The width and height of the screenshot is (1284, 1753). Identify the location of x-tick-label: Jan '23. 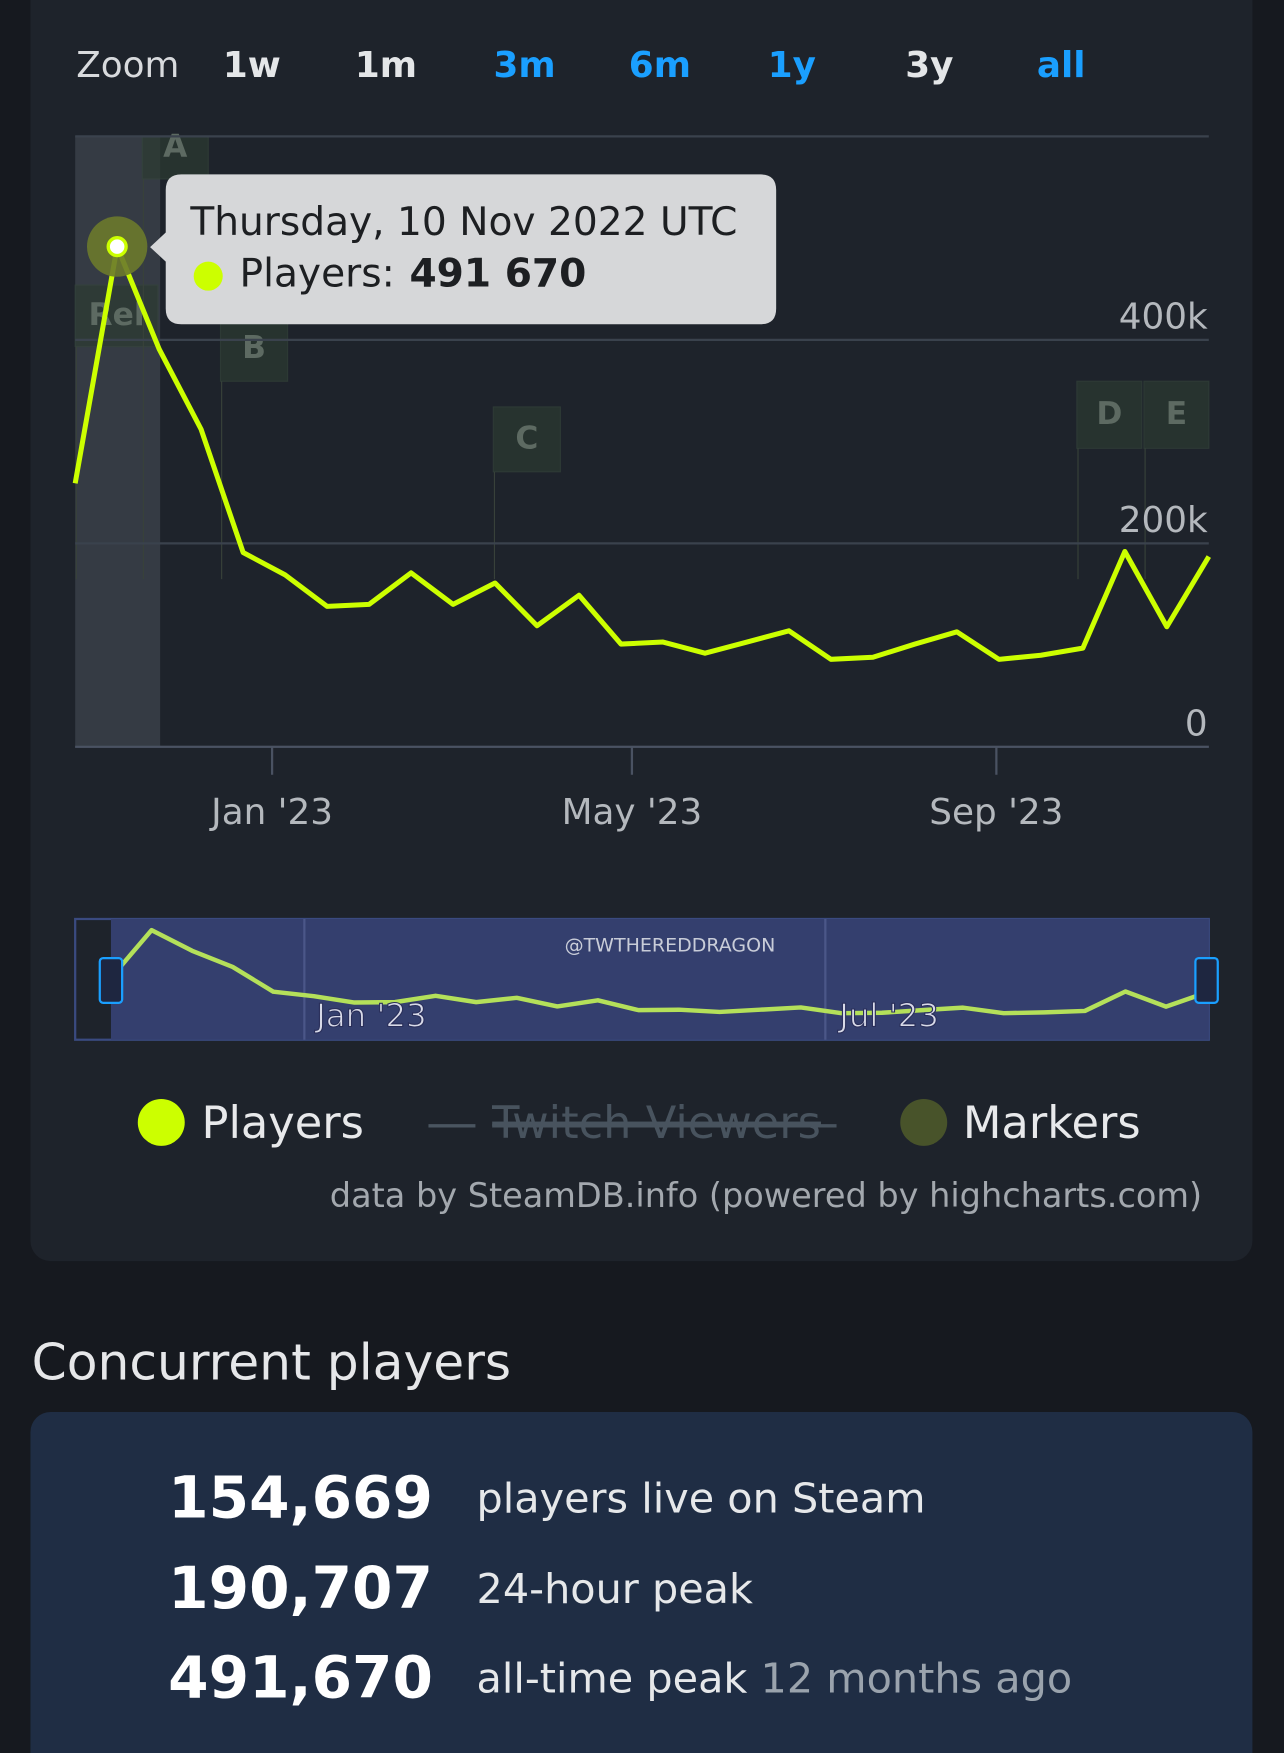
(271, 812).